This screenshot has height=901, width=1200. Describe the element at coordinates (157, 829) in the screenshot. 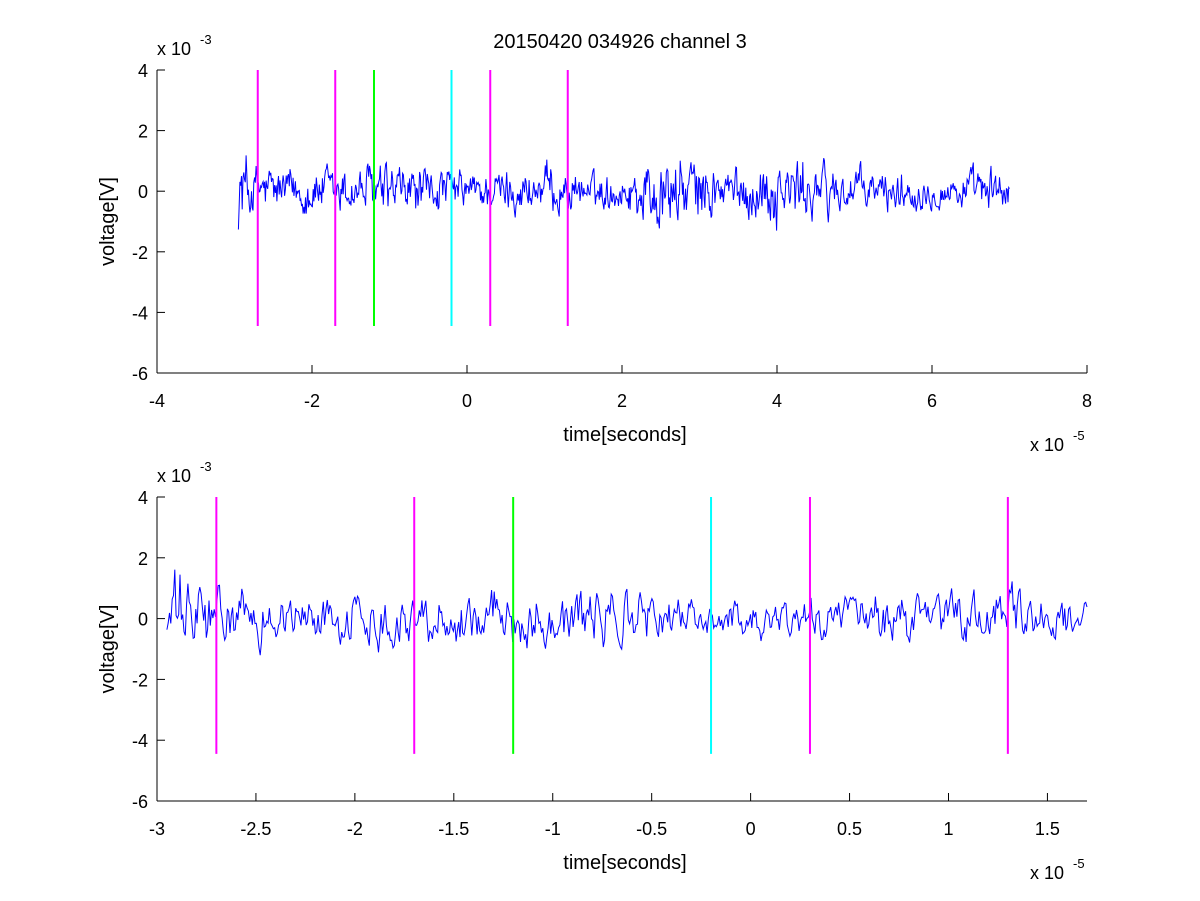

I see `x-tick-label: -3` at that location.